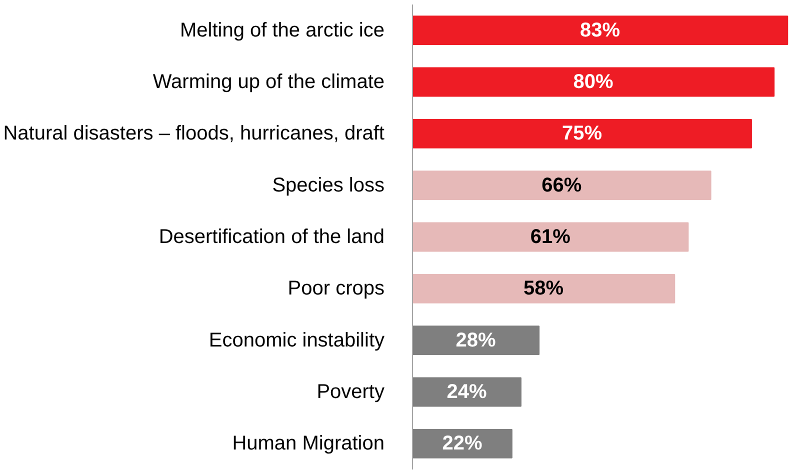 The width and height of the screenshot is (789, 473). I want to click on y-tick-label: Poverty, so click(350, 392).